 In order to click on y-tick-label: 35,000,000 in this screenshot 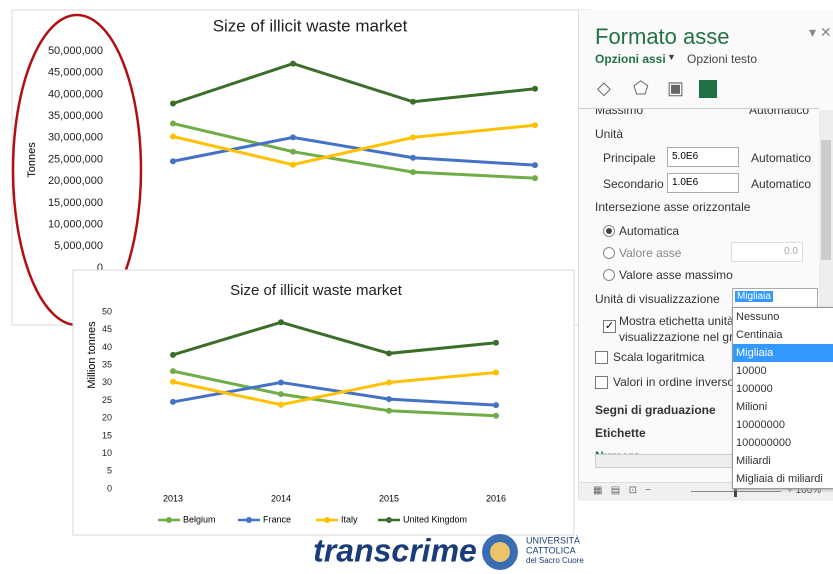, I will do `click(75, 116)`.